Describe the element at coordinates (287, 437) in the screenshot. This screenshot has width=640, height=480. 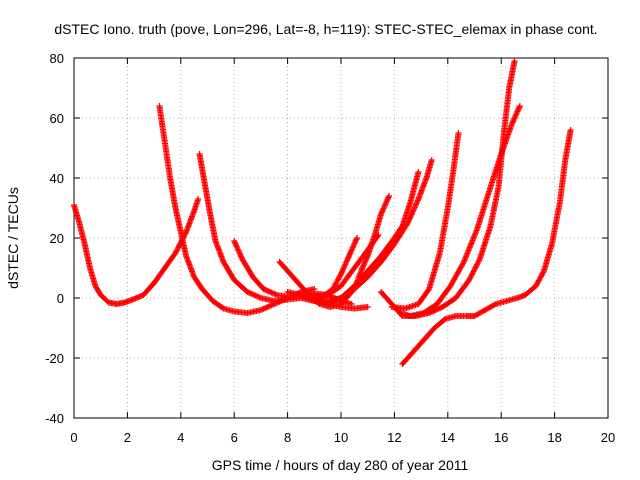
I see `x-tick-label: 8` at that location.